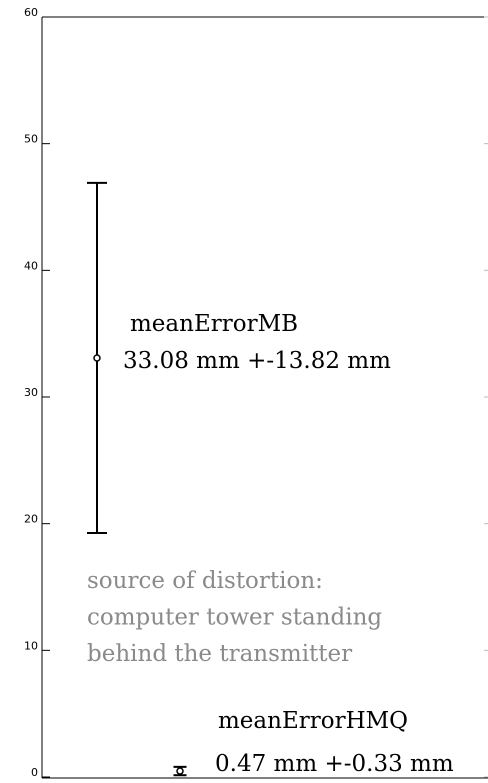  What do you see at coordinates (334, 764) in the screenshot?
I see `value-label: 0.47 mm +-0.33 mm` at bounding box center [334, 764].